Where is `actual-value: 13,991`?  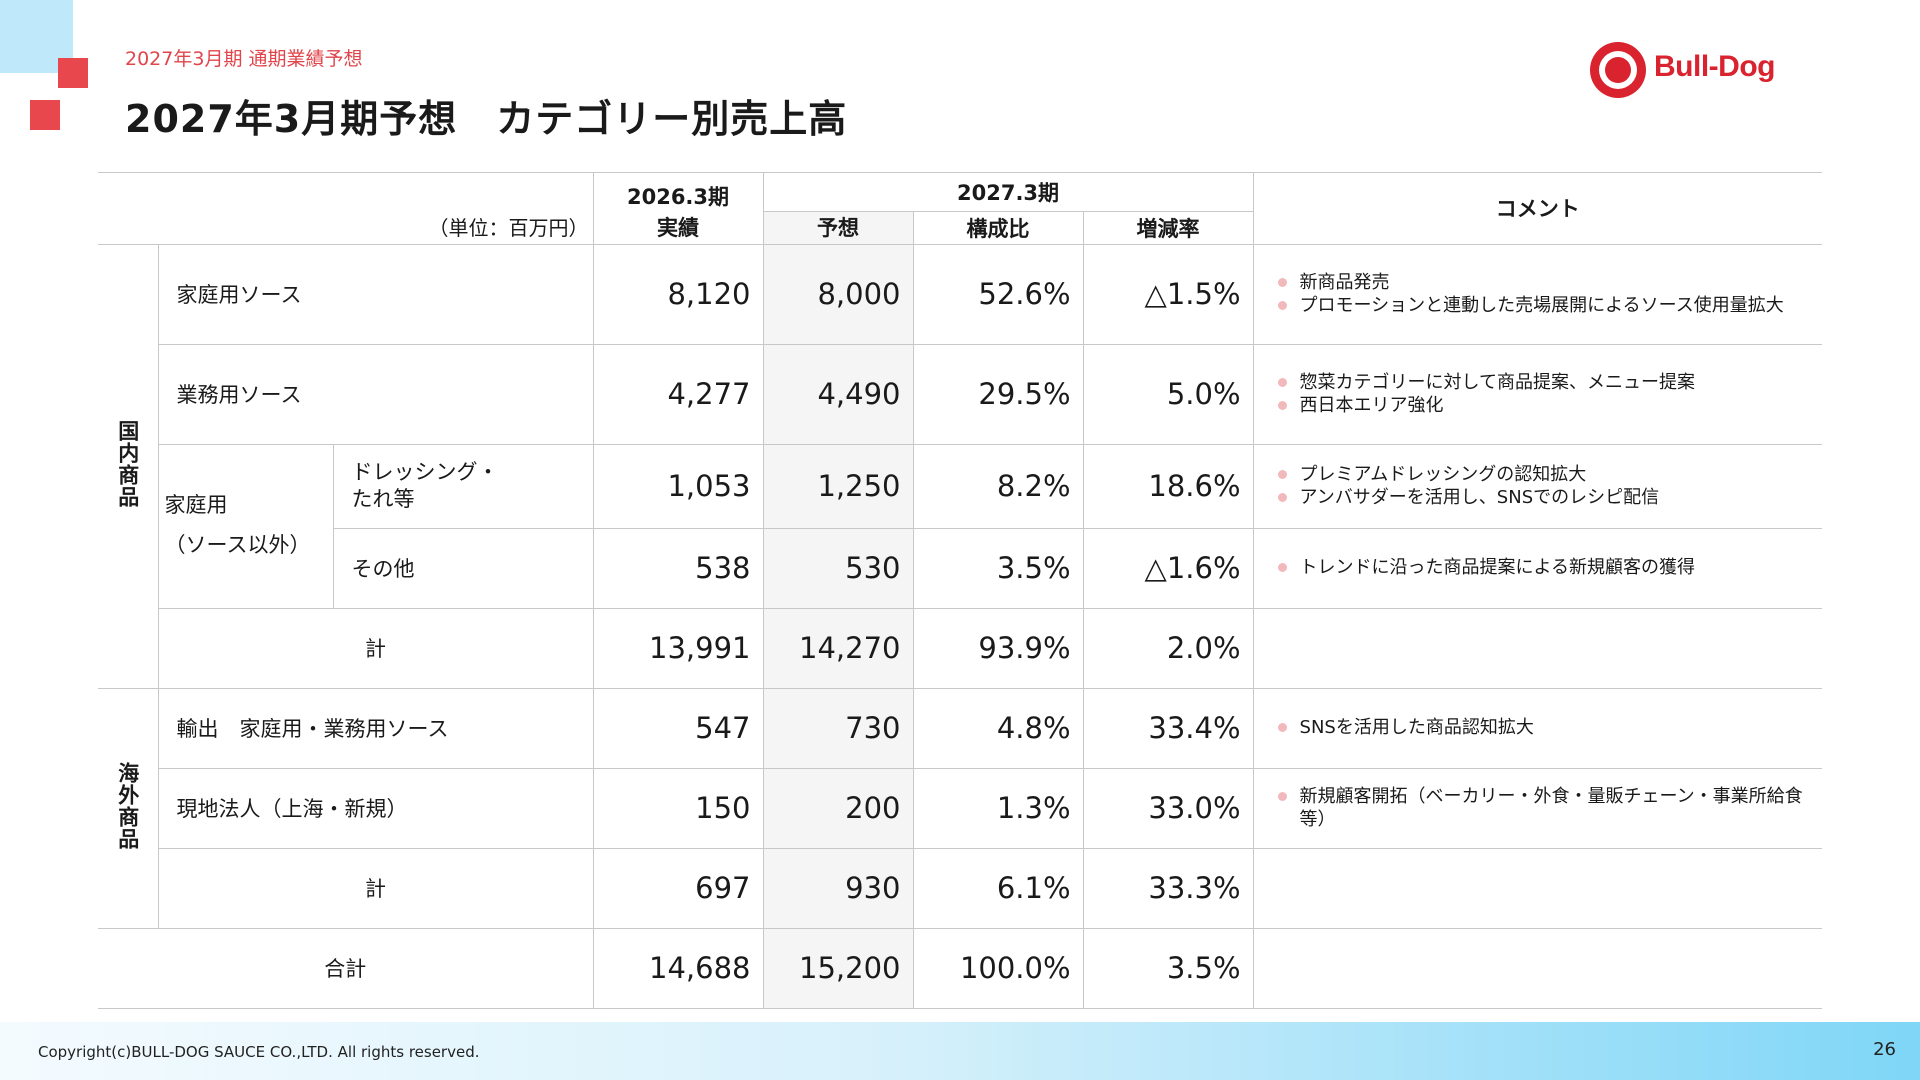
actual-value: 13,991 is located at coordinates (678, 648).